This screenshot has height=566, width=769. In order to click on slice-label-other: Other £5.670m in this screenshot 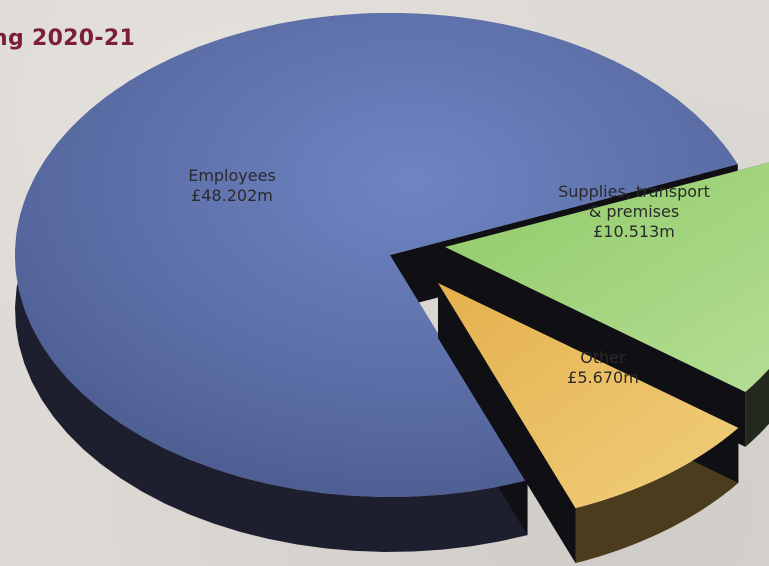, I will do `click(603, 367)`.